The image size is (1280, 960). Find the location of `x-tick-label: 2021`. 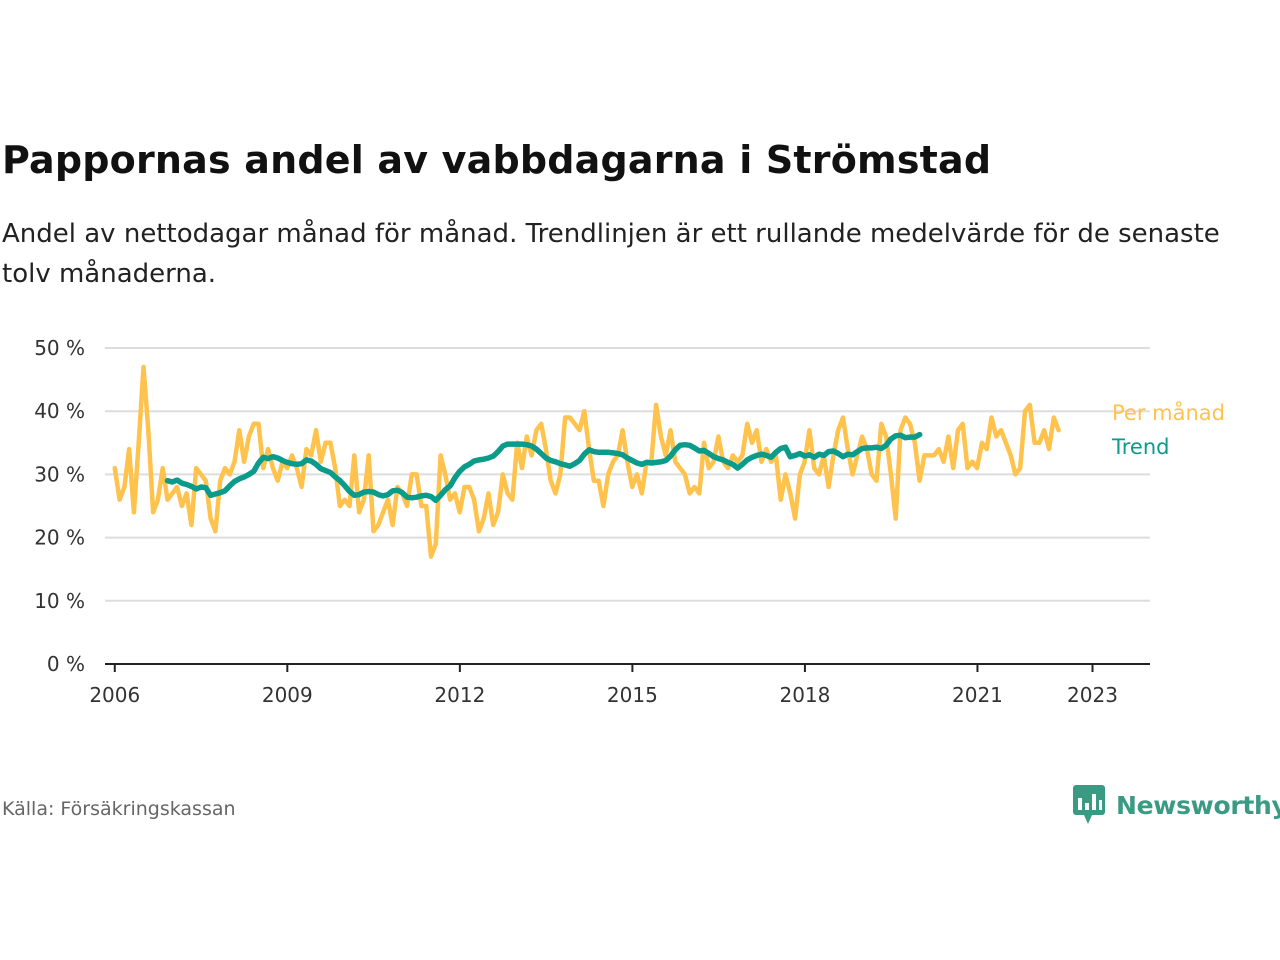

x-tick-label: 2021 is located at coordinates (977, 695).